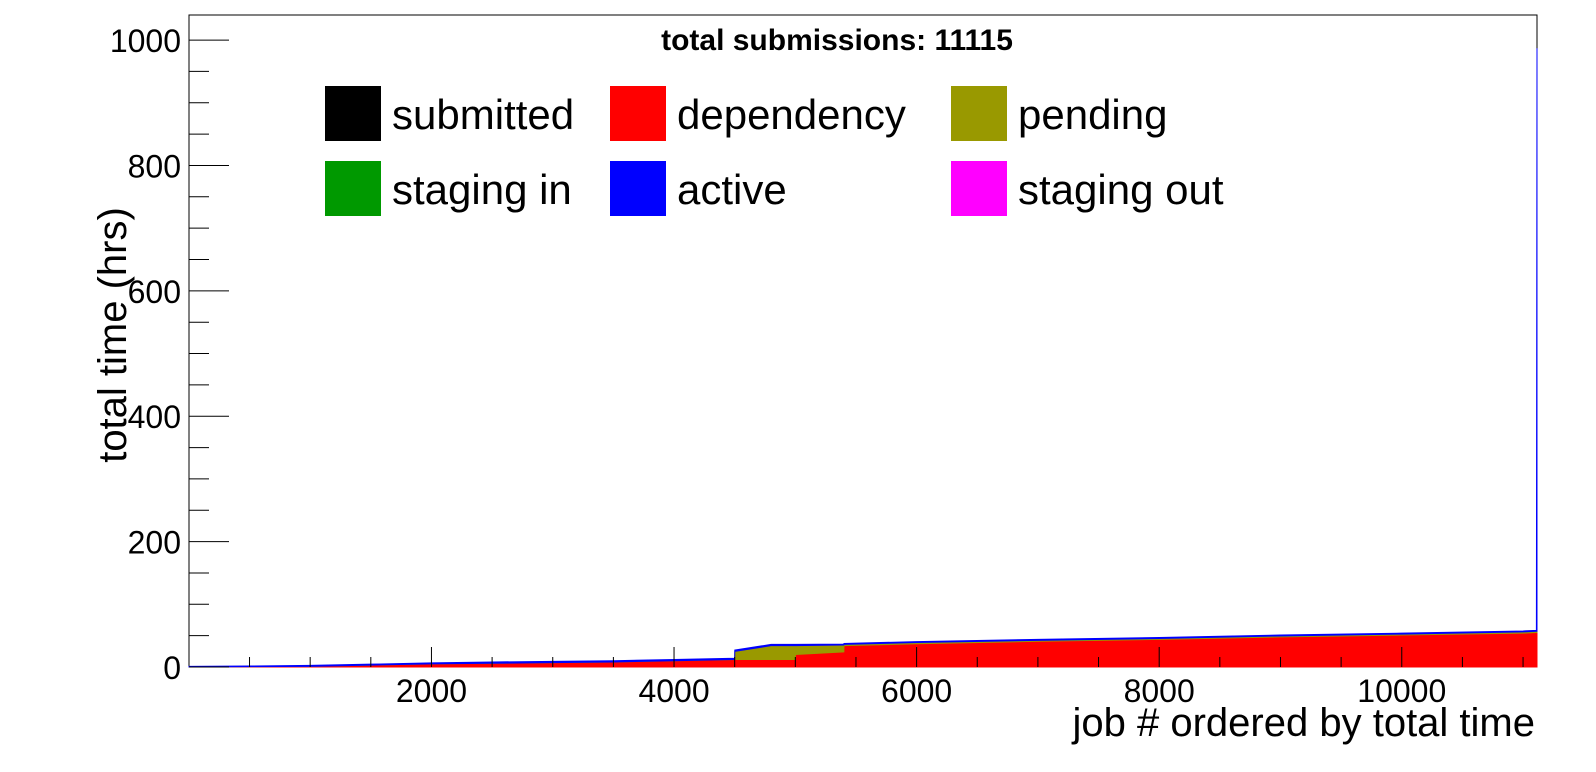 The height and width of the screenshot is (772, 1596). What do you see at coordinates (154, 543) in the screenshot?
I see `y-tick-label: 200` at bounding box center [154, 543].